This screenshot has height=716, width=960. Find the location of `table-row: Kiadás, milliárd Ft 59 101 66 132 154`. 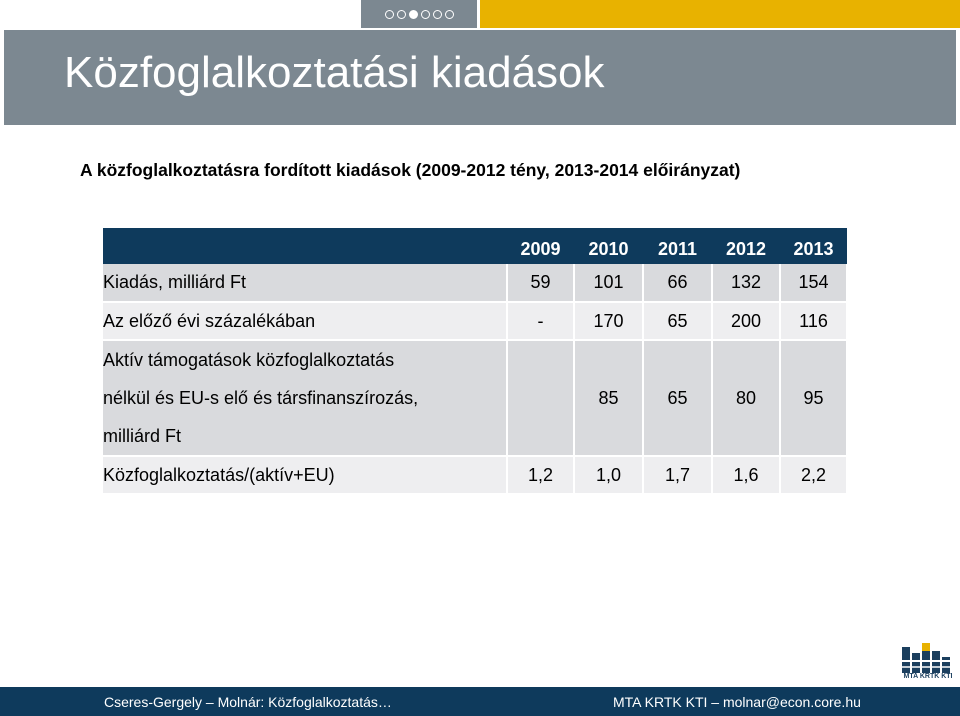

table-row: Kiadás, milliárd Ft 59 101 66 132 154 is located at coordinates (475, 283).